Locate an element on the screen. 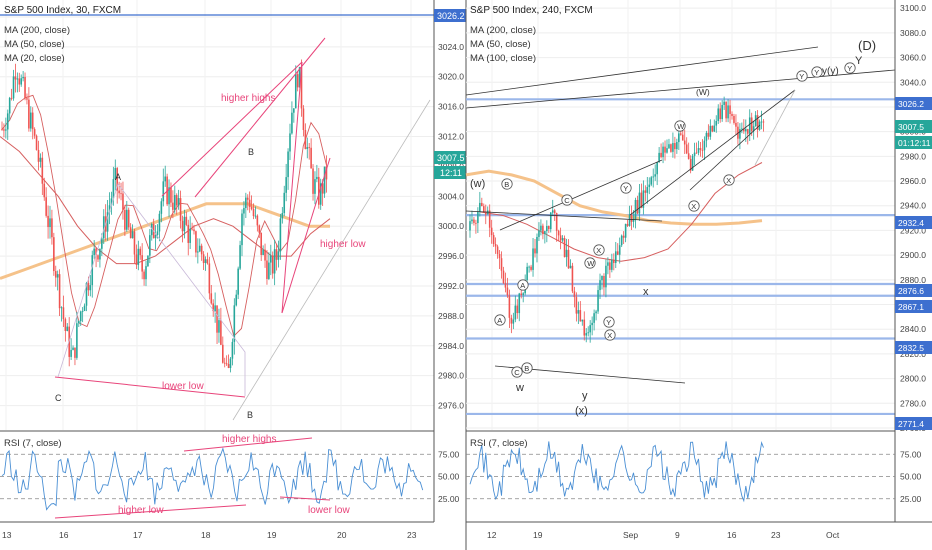 Image resolution: width=932 pixels, height=550 pixels. right-time-axis: 12 19 Sep 9 16 23 Oct is located at coordinates (663, 535).